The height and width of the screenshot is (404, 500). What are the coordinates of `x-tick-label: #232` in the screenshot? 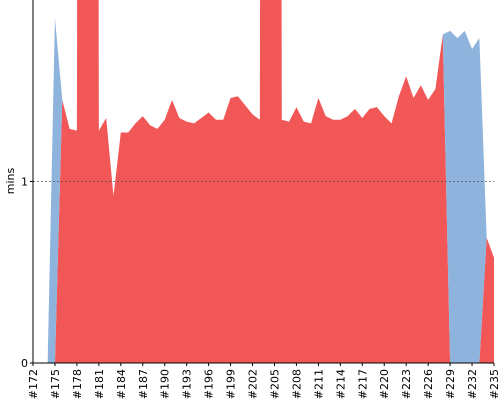 It's located at (472, 384).